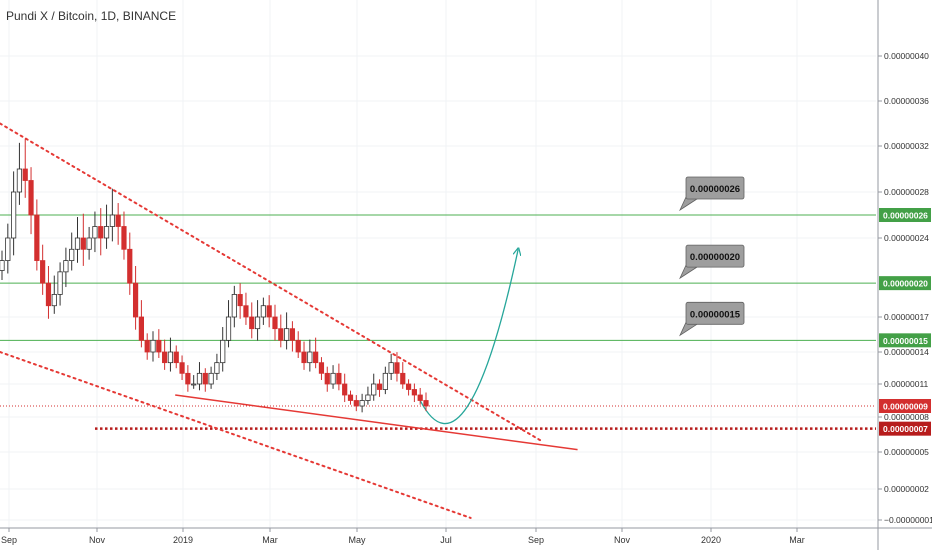 The height and width of the screenshot is (550, 932). What do you see at coordinates (906, 192) in the screenshot?
I see `price-tick-label: 0.00000028` at bounding box center [906, 192].